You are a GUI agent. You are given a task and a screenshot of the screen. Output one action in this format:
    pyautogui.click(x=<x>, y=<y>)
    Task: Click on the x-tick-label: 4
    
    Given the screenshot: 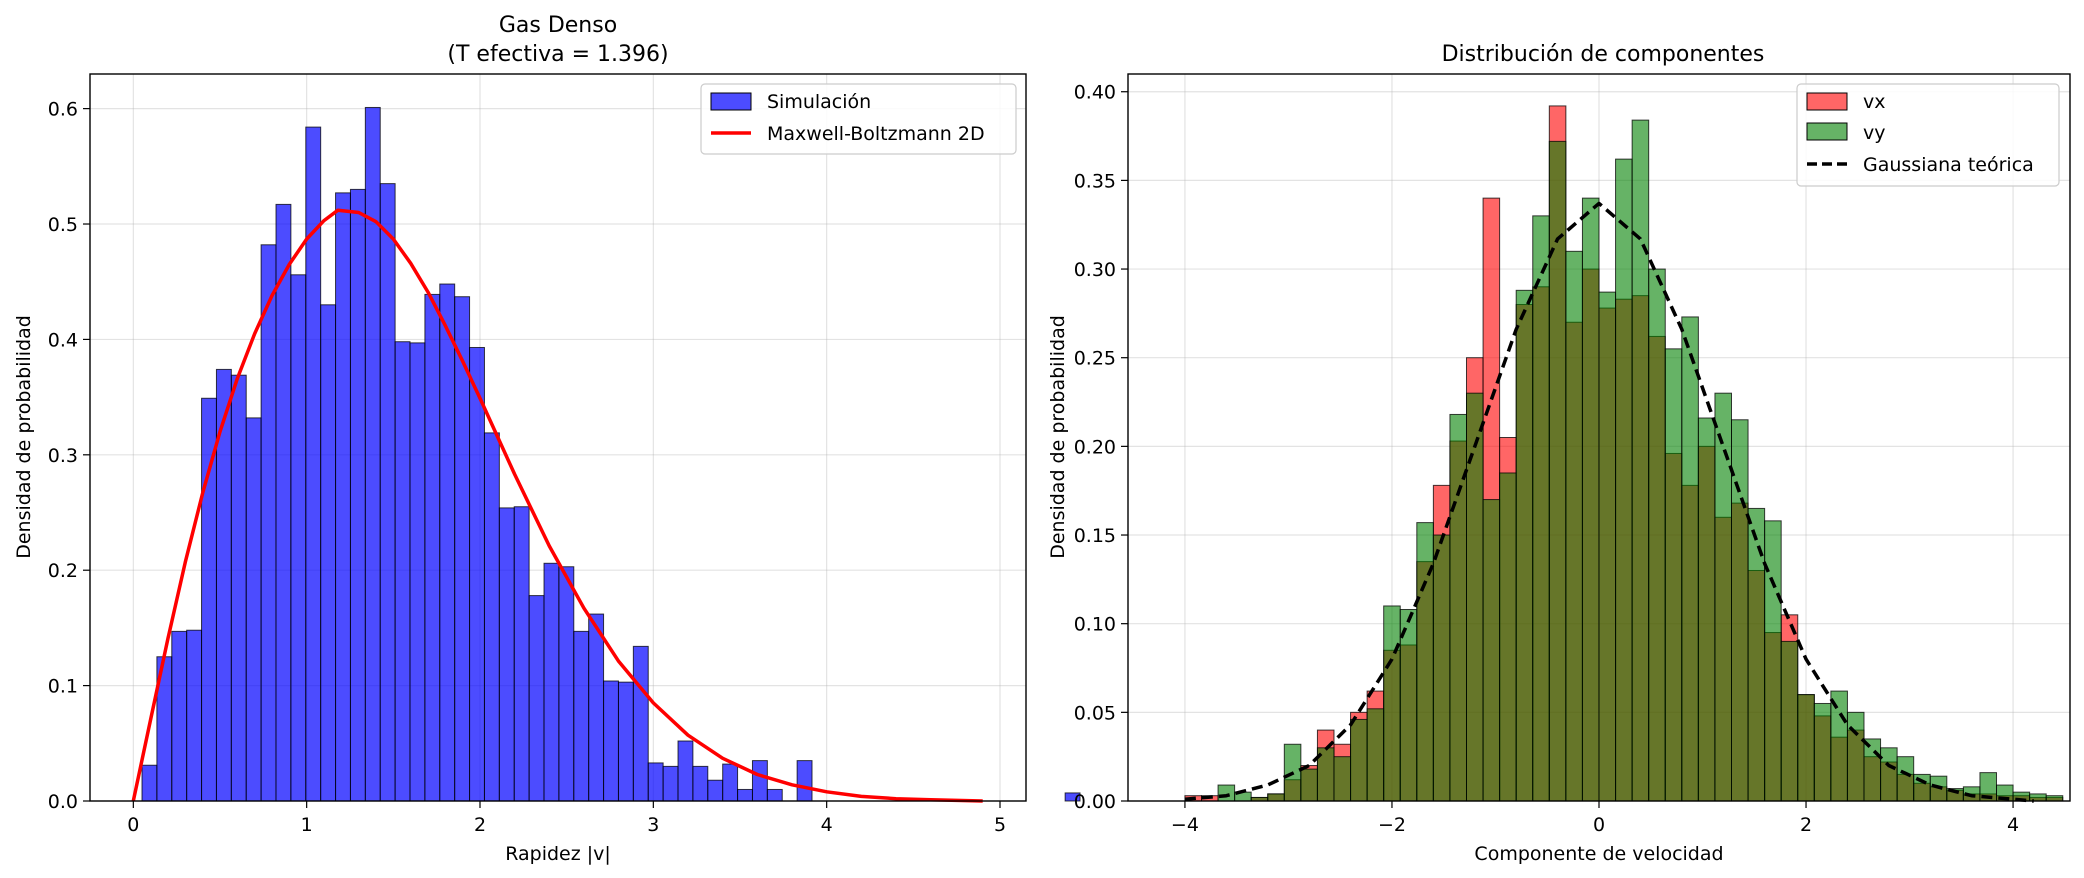 What is the action you would take?
    pyautogui.click(x=827, y=825)
    